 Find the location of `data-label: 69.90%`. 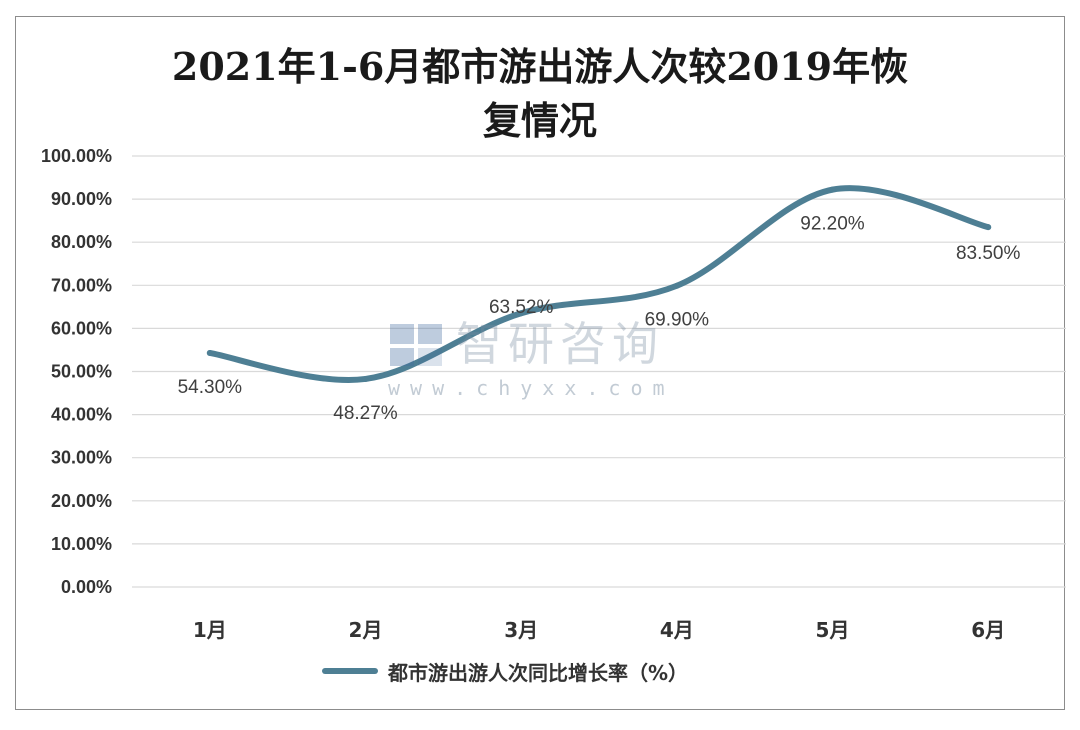

data-label: 69.90% is located at coordinates (677, 320).